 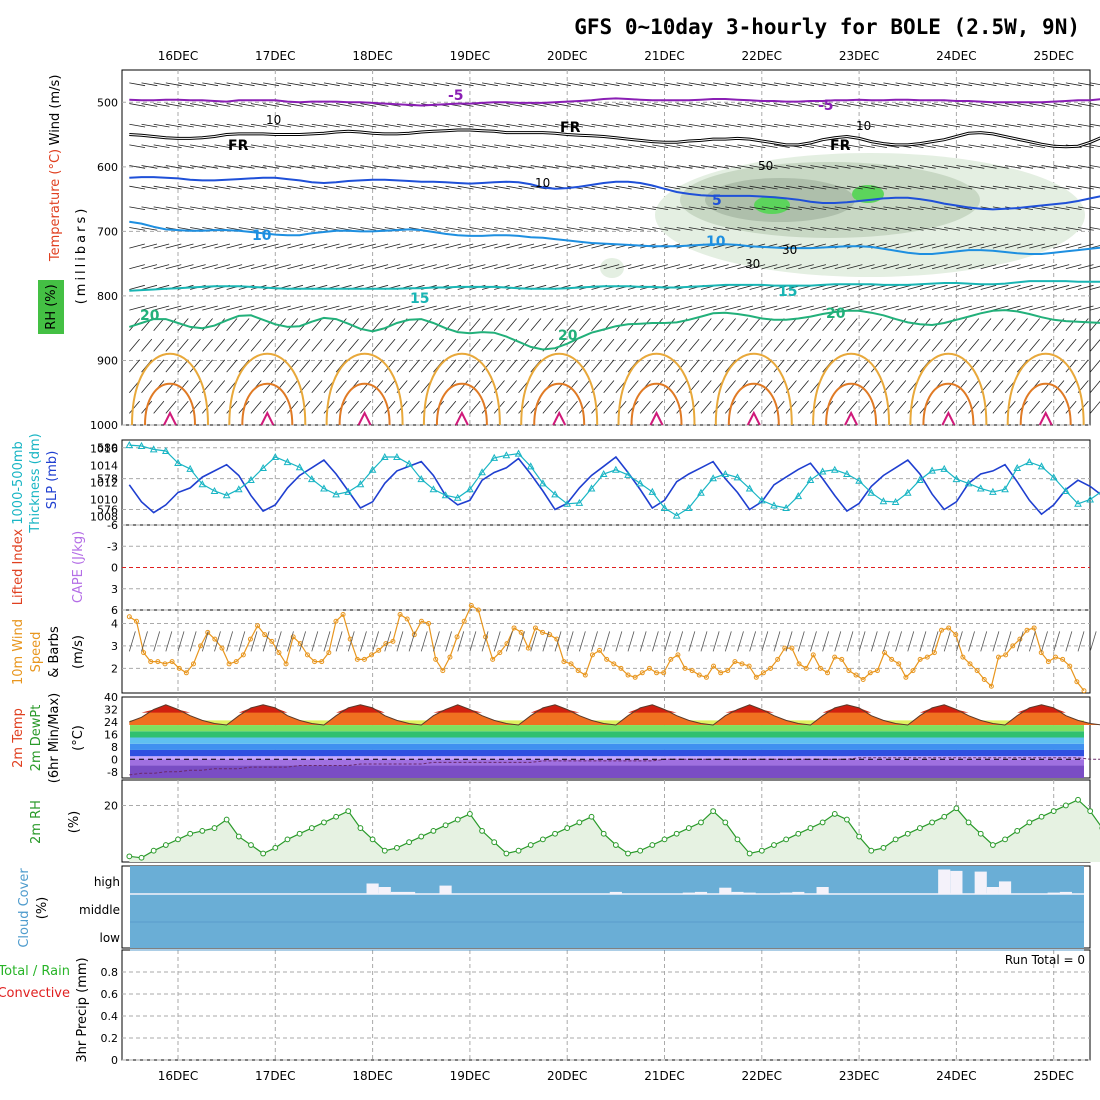 What do you see at coordinates (107, 102) in the screenshot?
I see `mb-tick: 500` at bounding box center [107, 102].